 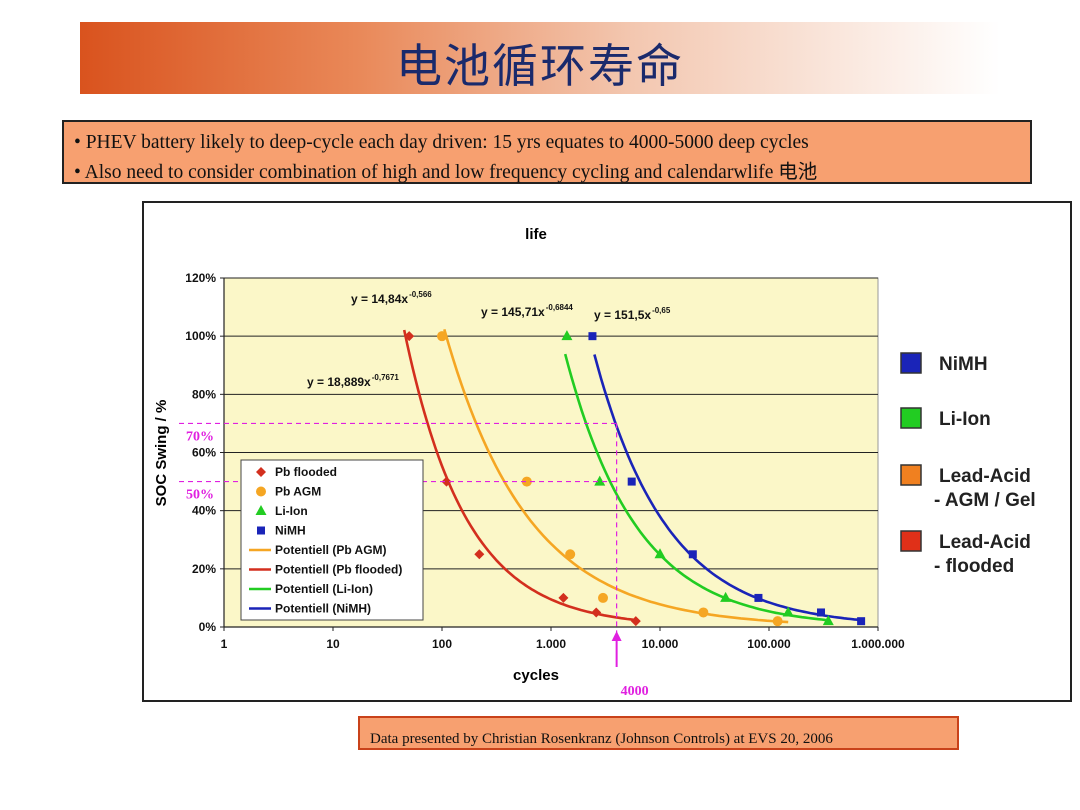 I want to click on x-axis-label: cycles, so click(x=536, y=675).